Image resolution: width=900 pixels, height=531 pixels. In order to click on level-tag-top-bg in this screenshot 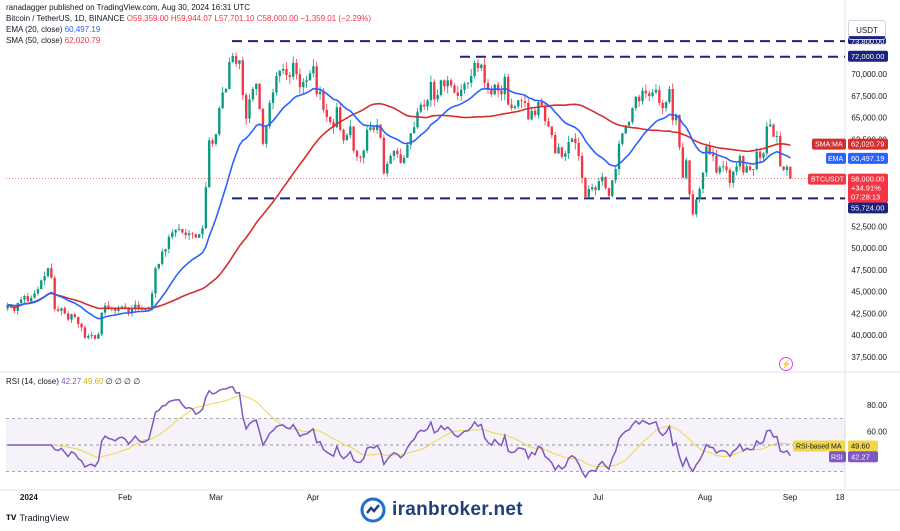, I will do `click(867, 40)`.